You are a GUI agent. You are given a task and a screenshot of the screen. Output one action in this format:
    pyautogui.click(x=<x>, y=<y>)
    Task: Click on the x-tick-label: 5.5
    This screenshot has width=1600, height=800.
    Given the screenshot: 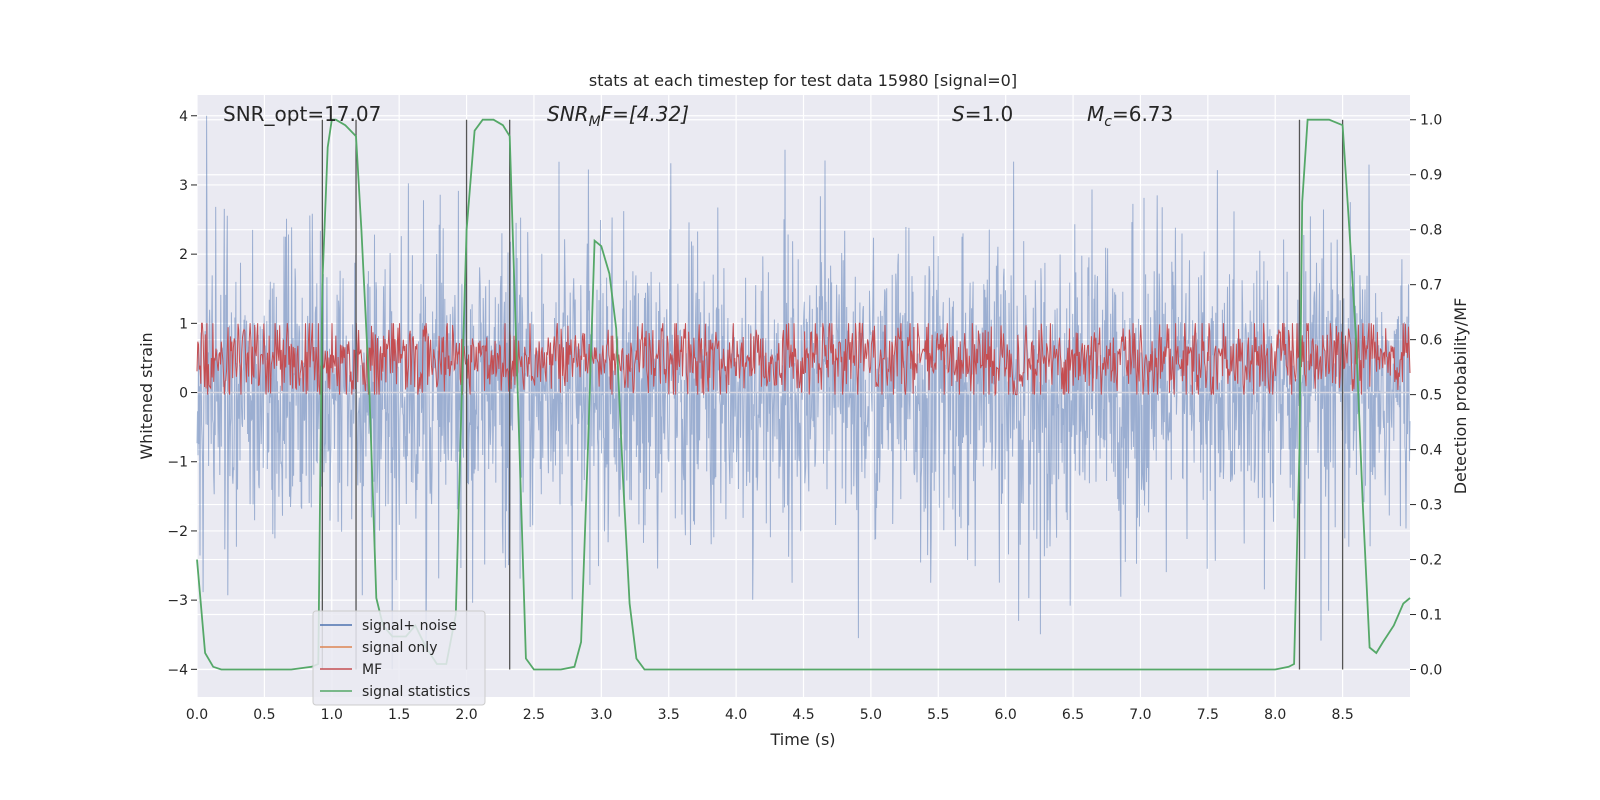 What is the action you would take?
    pyautogui.click(x=938, y=715)
    